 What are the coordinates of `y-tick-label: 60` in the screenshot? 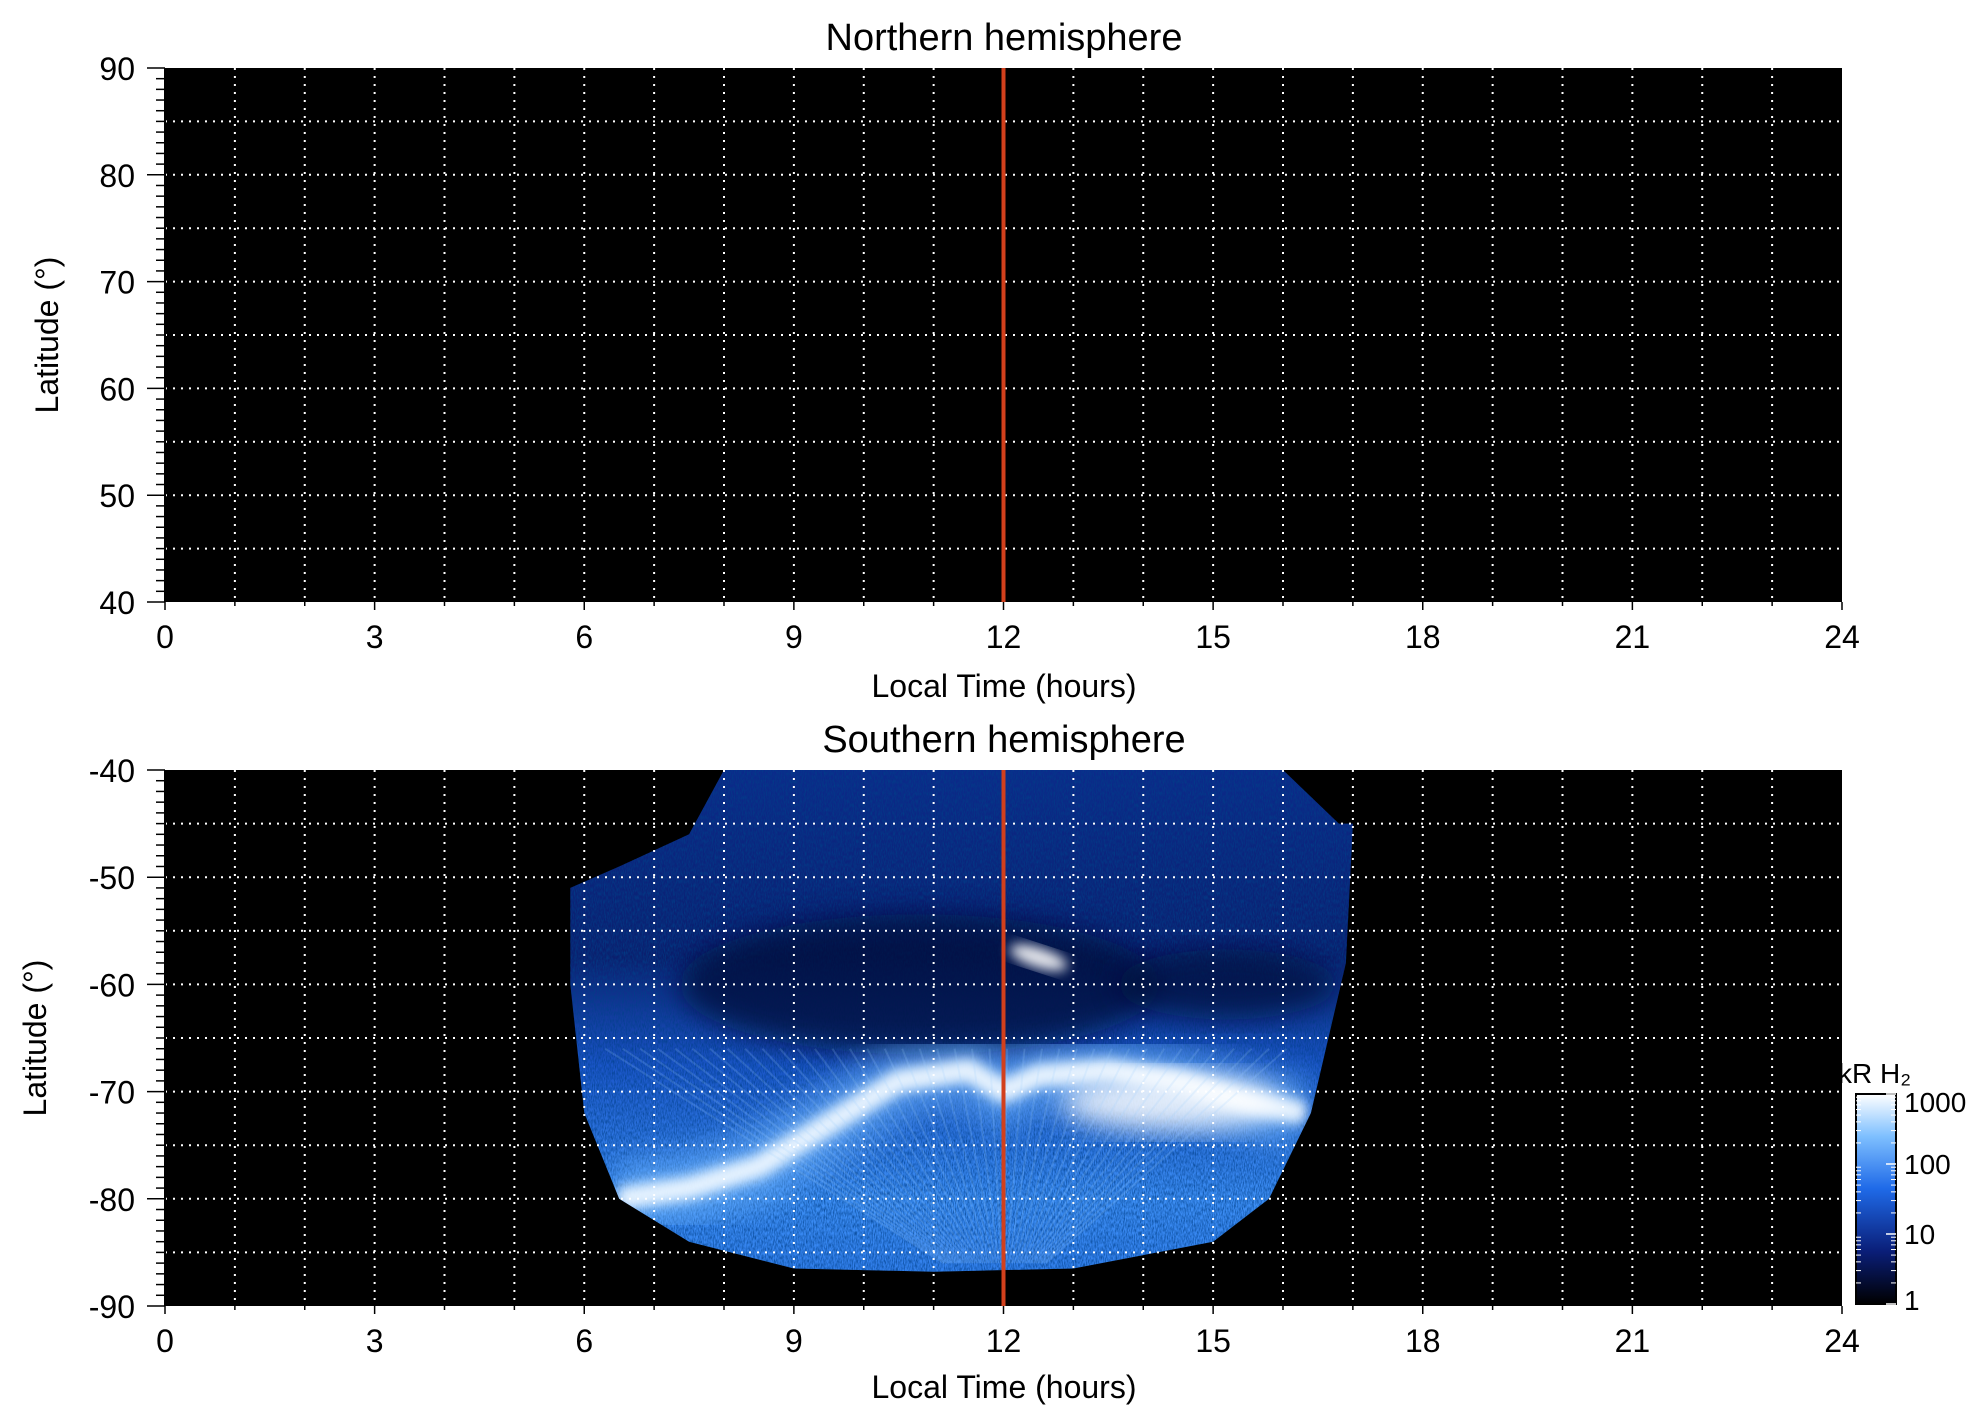 It's located at (117, 389).